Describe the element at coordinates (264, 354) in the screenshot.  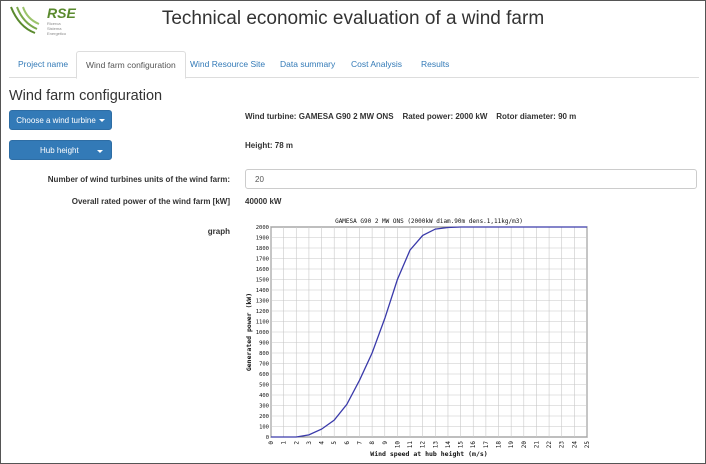
I see `y-tick-label: 800` at that location.